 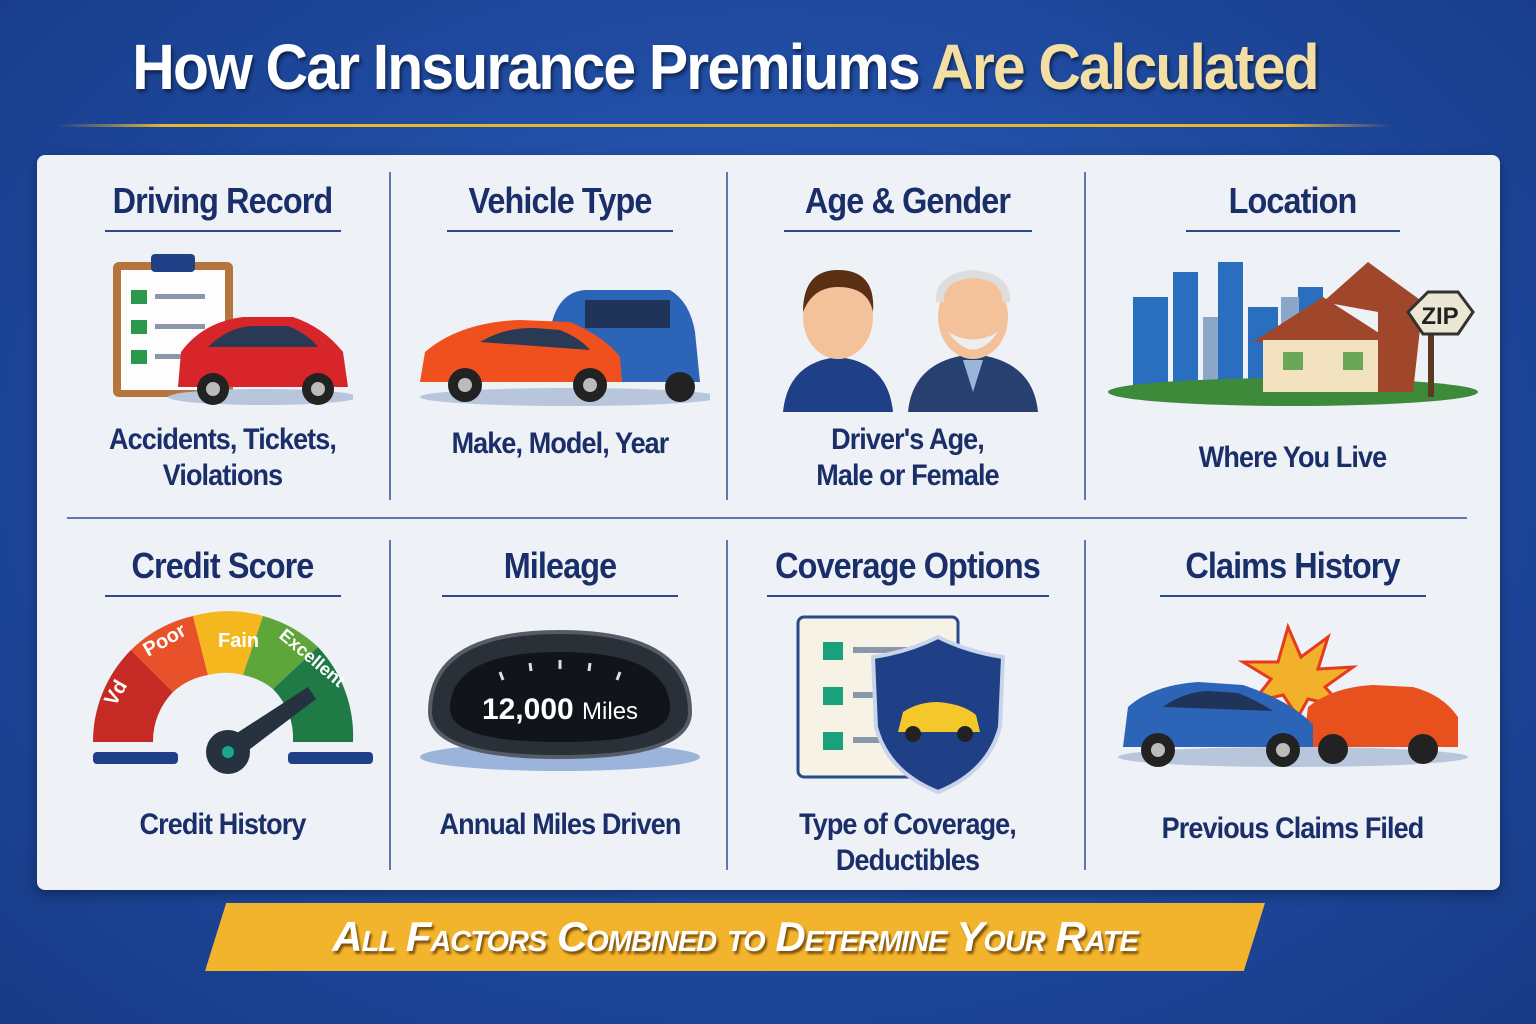 What do you see at coordinates (1292, 694) in the screenshot?
I see `crash-icon` at bounding box center [1292, 694].